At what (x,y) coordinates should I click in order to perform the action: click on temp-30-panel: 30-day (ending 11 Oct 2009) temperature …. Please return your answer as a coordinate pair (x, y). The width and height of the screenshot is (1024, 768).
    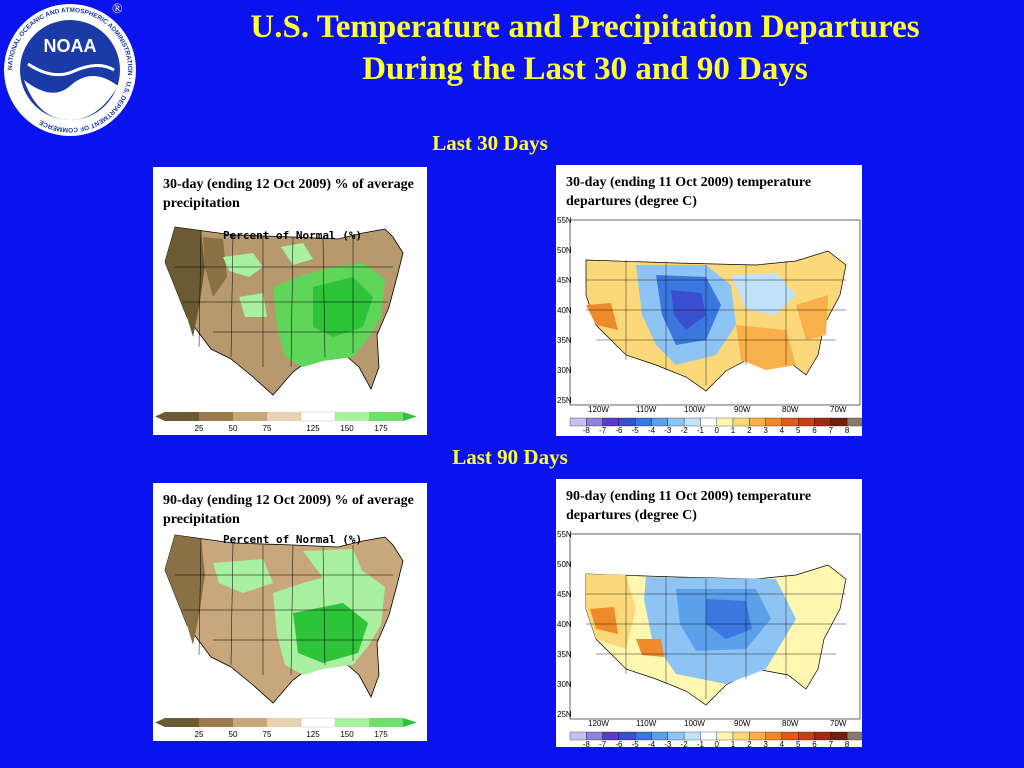
    Looking at the image, I should click on (709, 300).